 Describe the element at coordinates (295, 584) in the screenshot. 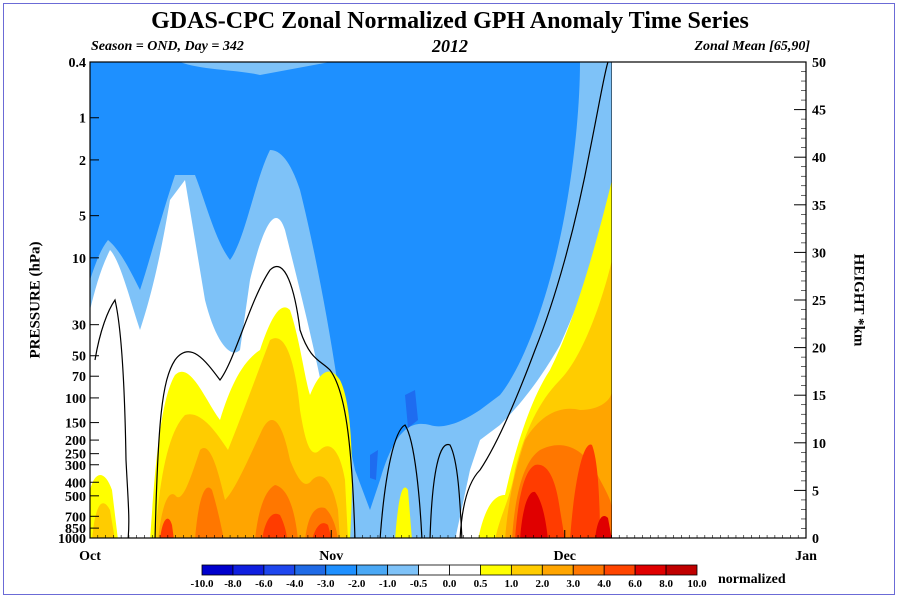

I see `colorbar-level-label: -4.0` at that location.